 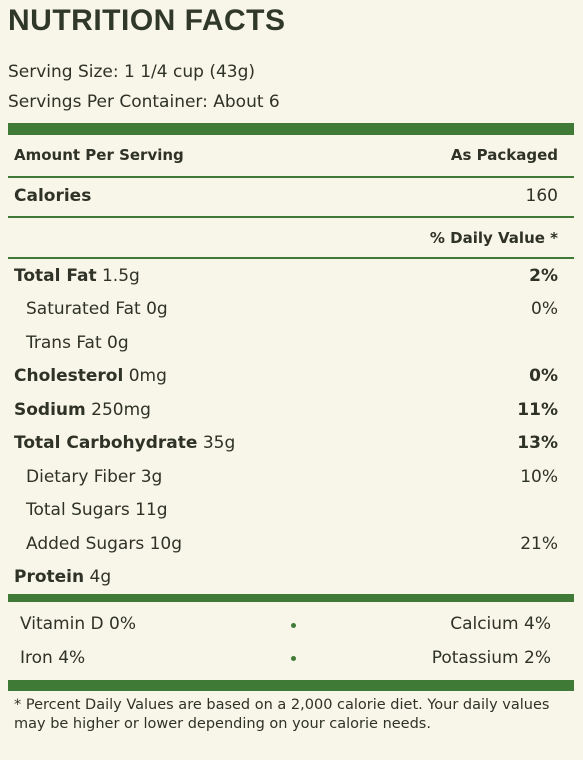 What do you see at coordinates (286, 276) in the screenshot?
I see `nutrient-row-total-fat: Total Fat 1.5g 2%` at bounding box center [286, 276].